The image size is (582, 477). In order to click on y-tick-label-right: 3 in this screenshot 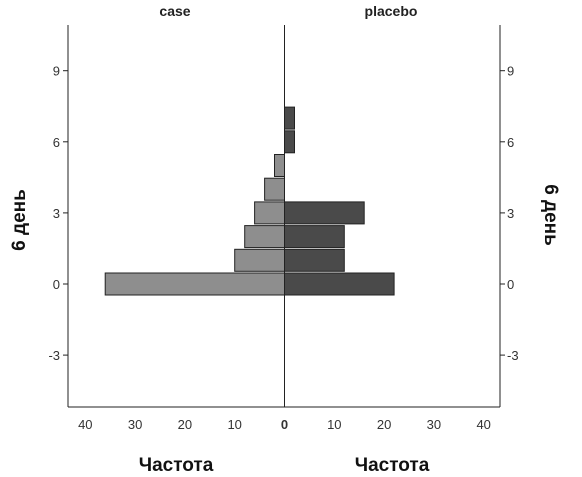, I will do `click(510, 213)`.